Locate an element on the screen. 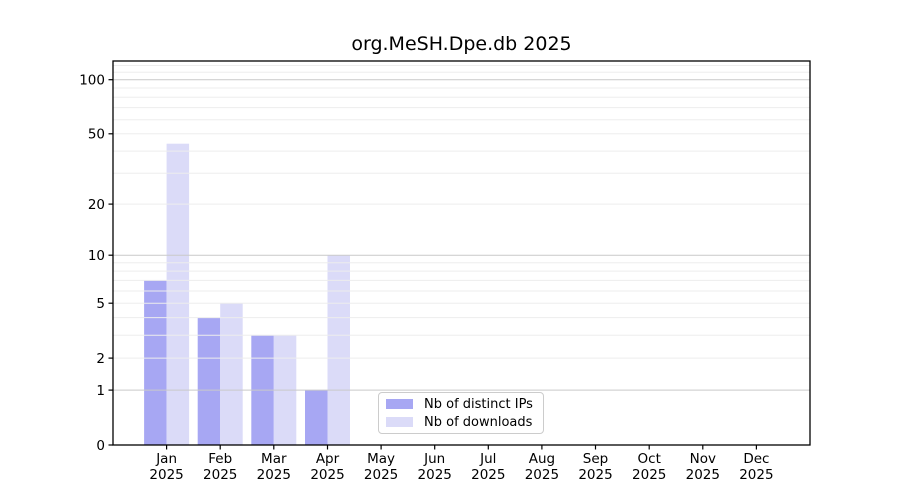 Image resolution: width=900 pixels, height=500 pixels. y-tick-label: 5 is located at coordinates (100, 304).